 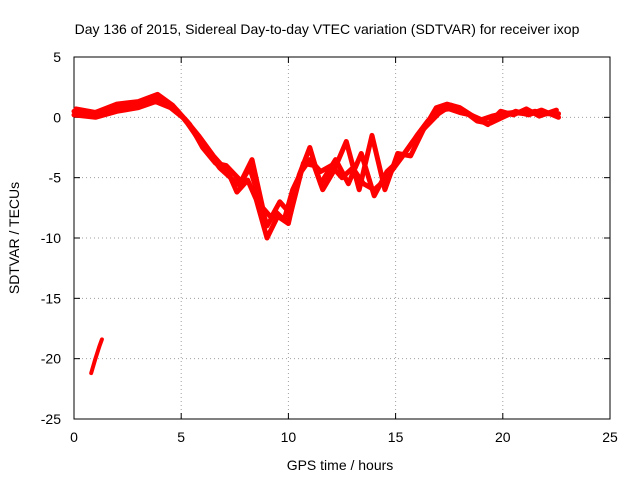 What do you see at coordinates (14, 238) in the screenshot?
I see `y-axis-label: SDTVAR / TECUs` at bounding box center [14, 238].